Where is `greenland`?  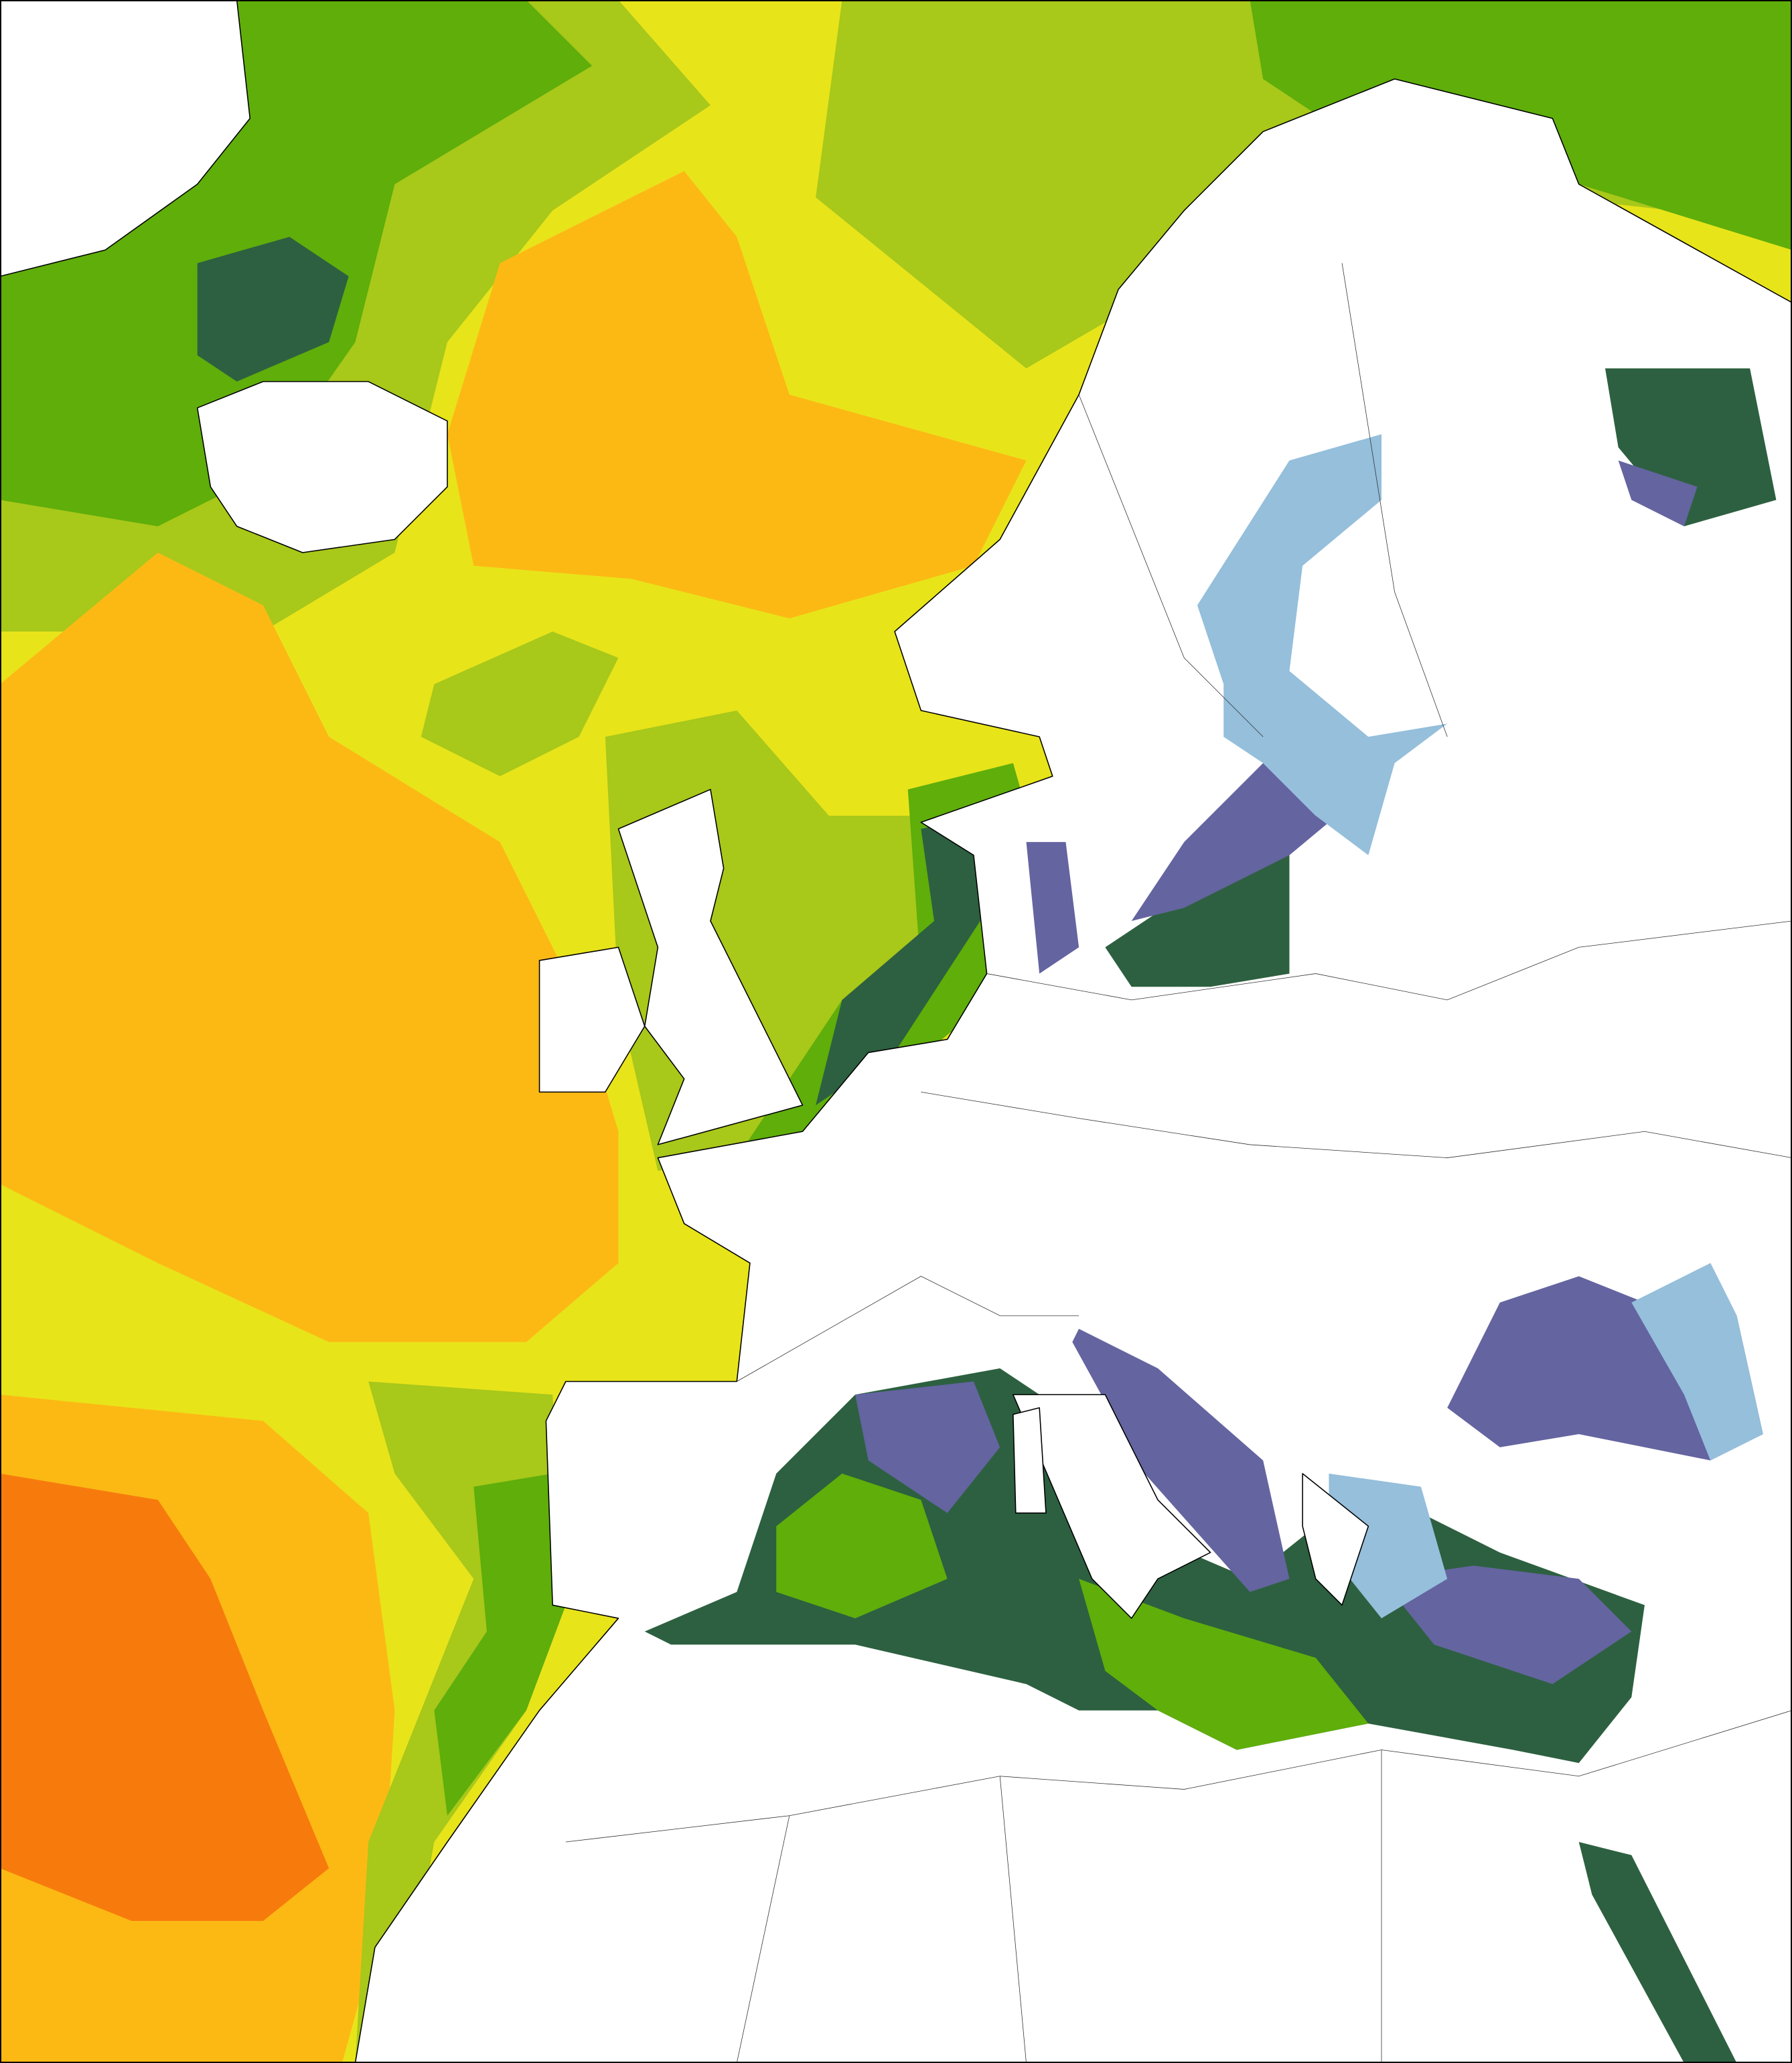
greenland is located at coordinates (125, 138).